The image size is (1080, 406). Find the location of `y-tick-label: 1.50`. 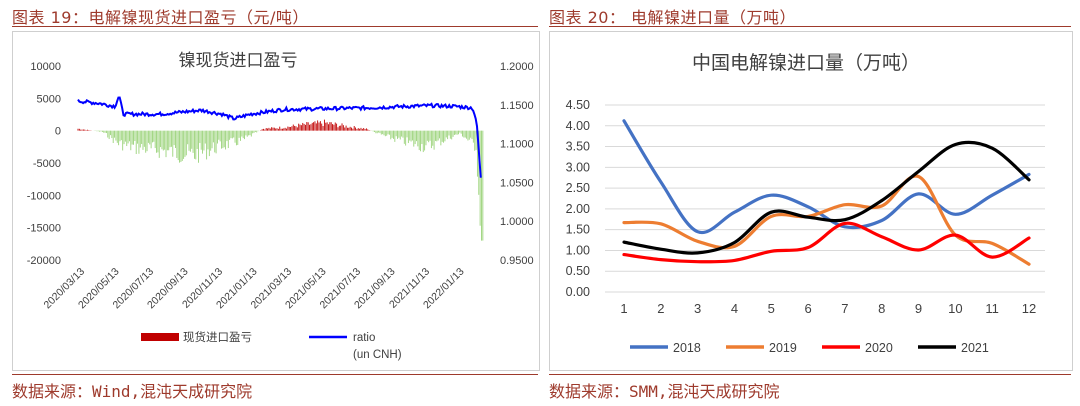

y-tick-label: 1.50 is located at coordinates (578, 230).